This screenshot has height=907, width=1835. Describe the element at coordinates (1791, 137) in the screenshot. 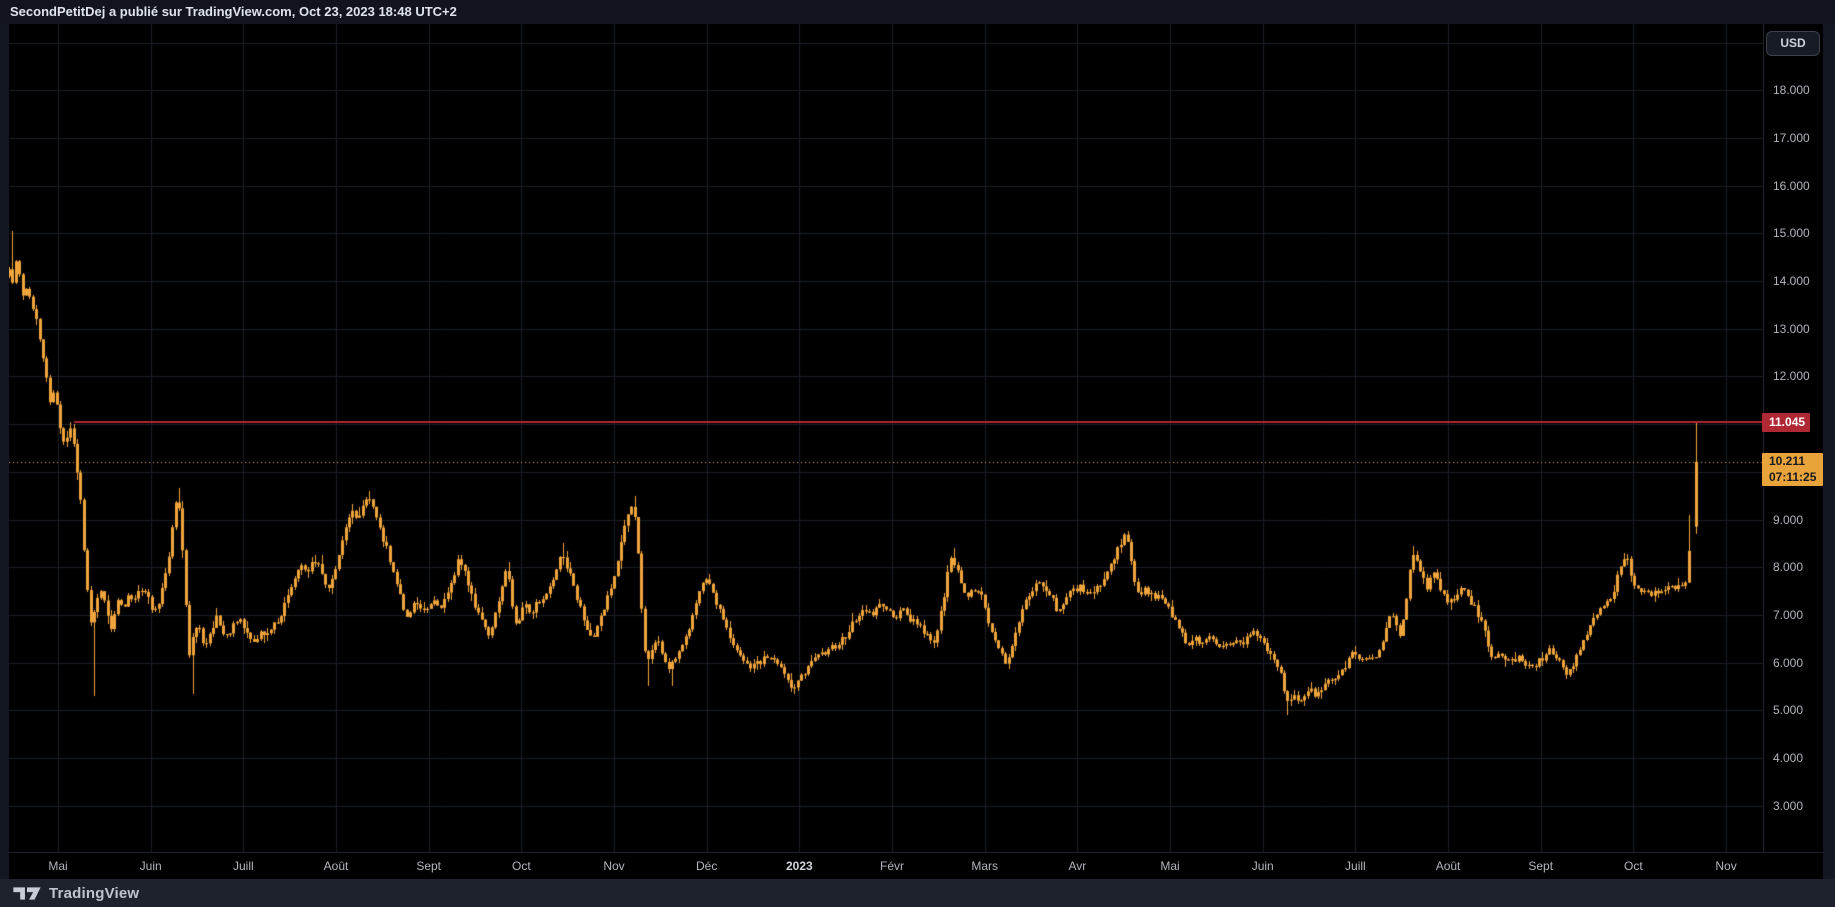

I see `price-axis-tick: 17.000` at that location.